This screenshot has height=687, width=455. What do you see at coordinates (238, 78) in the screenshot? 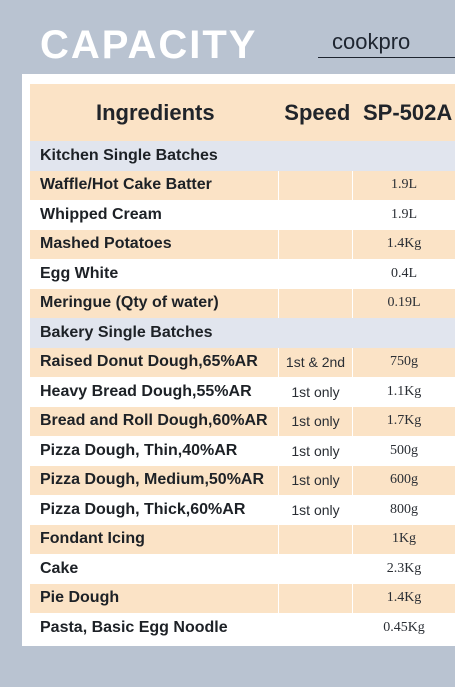
I see `table-top-band` at bounding box center [238, 78].